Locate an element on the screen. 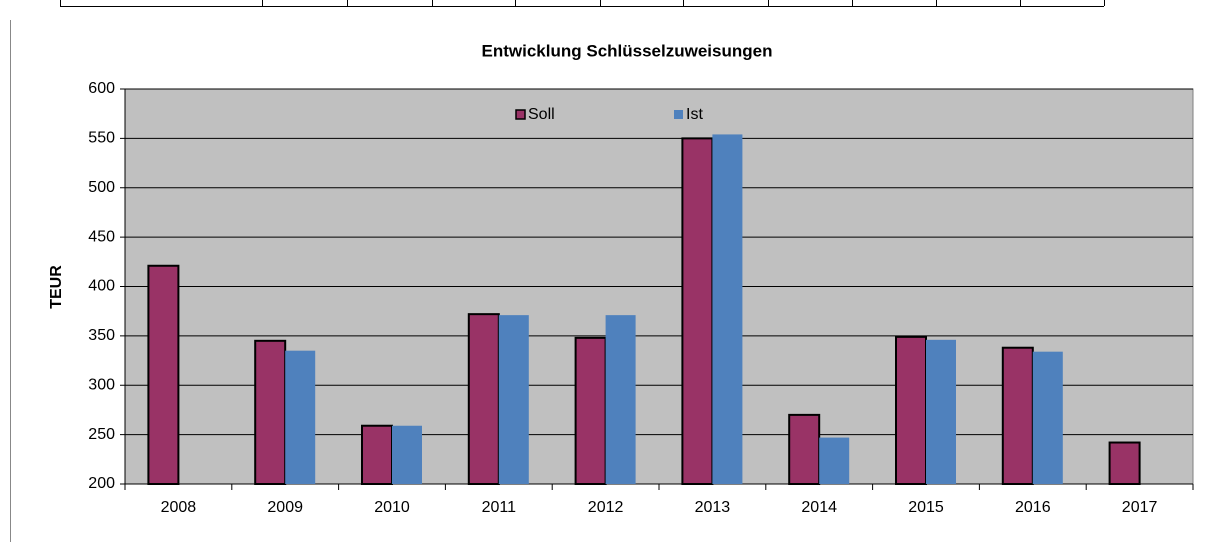  chart-title: Entwicklung Schlüsselzuweisungen is located at coordinates (627, 50).